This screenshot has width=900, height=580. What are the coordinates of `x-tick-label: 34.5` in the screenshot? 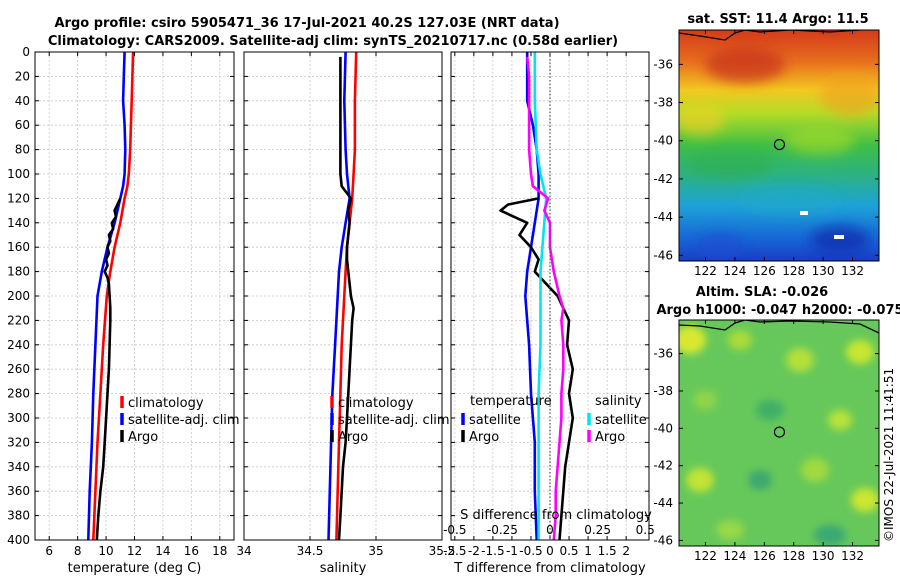 It's located at (310, 551).